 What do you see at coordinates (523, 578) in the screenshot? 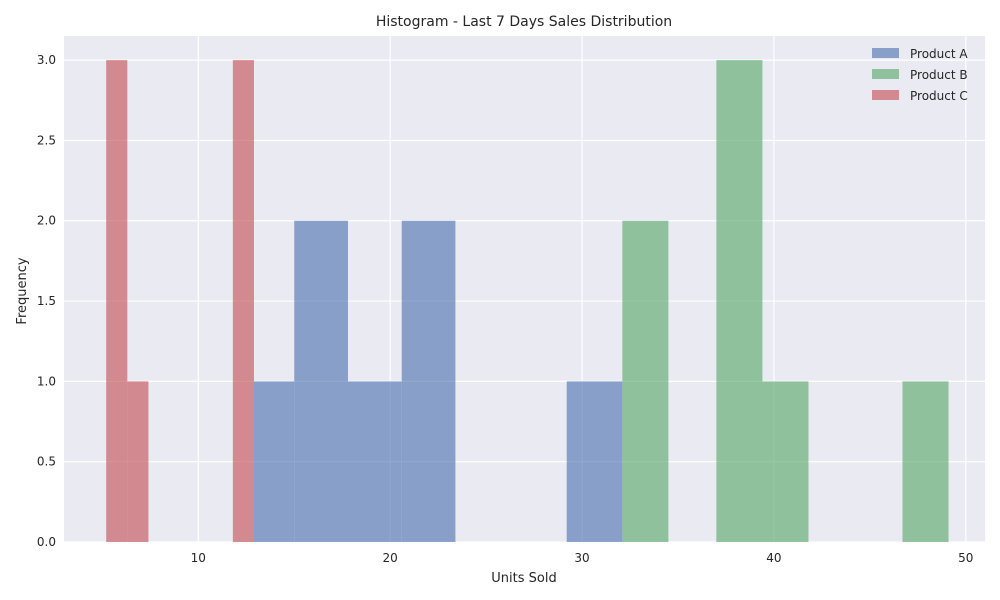
I see `x-axis-label: Units Sold` at bounding box center [523, 578].